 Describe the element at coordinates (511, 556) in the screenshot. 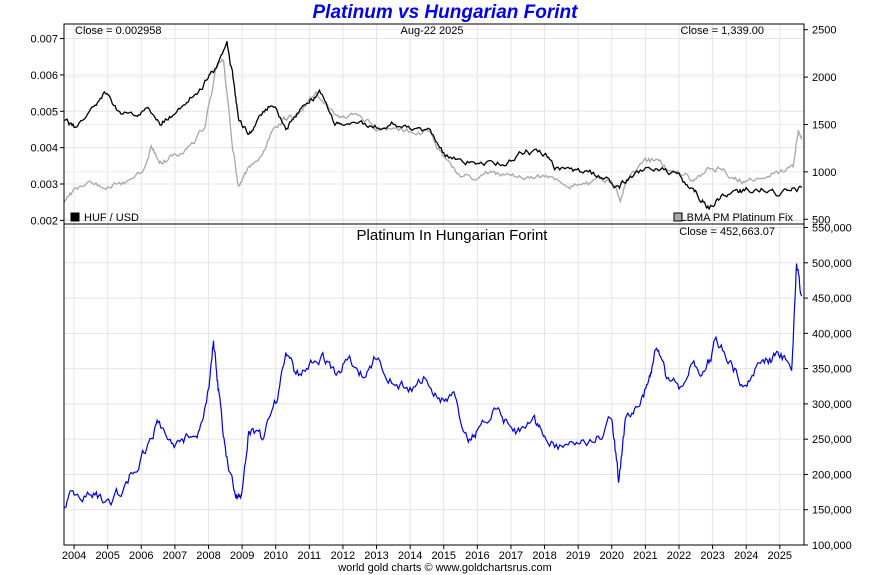

I see `x-tick-label-2017: 2017` at that location.